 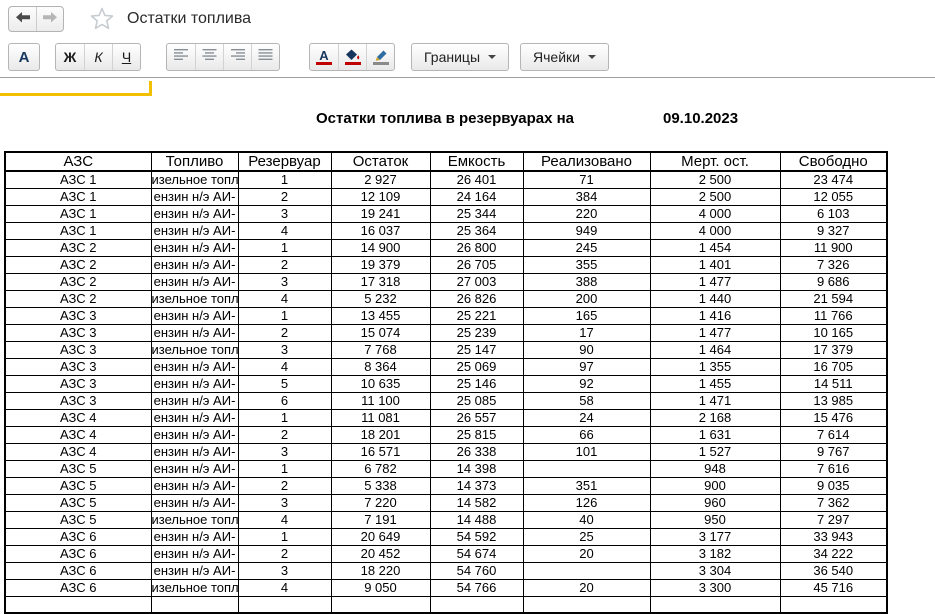 What do you see at coordinates (715, 231) in the screenshot?
I see `table-cell: 4 000` at bounding box center [715, 231].